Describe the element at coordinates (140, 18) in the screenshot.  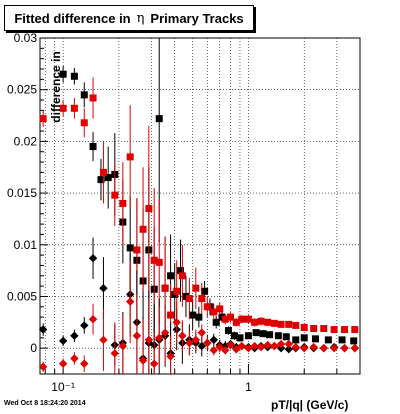
I see `title-symbol: η` at that location.